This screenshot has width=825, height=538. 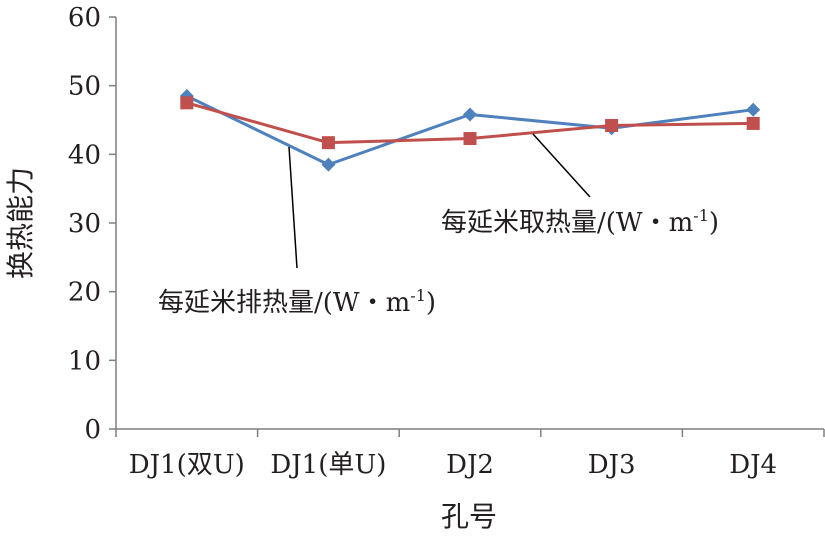 I want to click on y-tick-label: 50, so click(x=84, y=87).